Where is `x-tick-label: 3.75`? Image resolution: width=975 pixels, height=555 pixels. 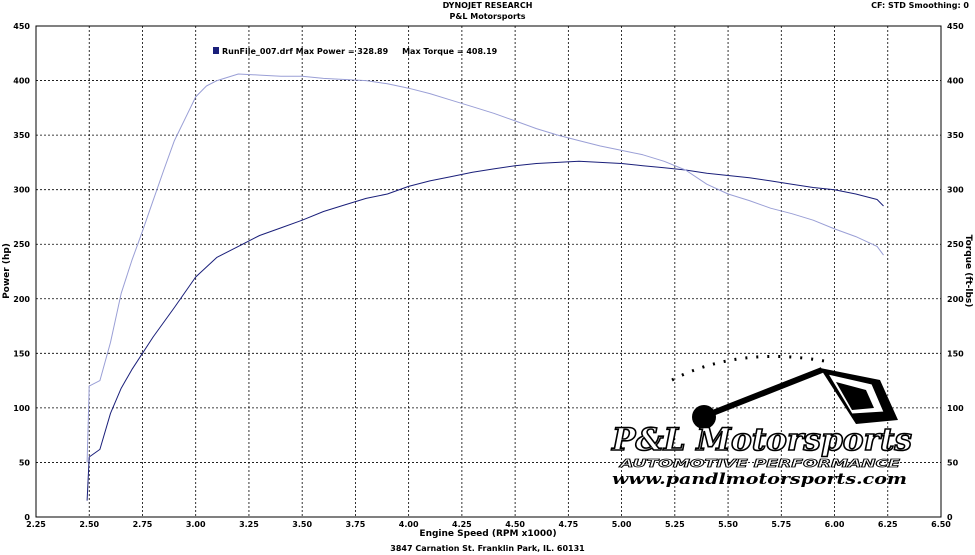
x-tick-label: 3.75 is located at coordinates (356, 524).